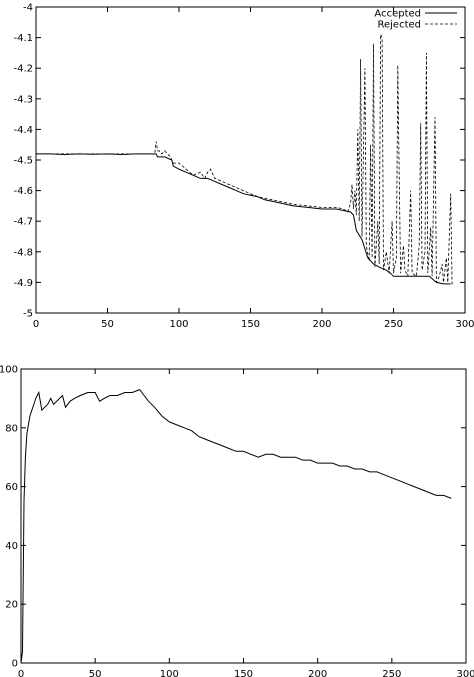 The image size is (474, 677). I want to click on y-tick-label: -4, so click(28, 8).